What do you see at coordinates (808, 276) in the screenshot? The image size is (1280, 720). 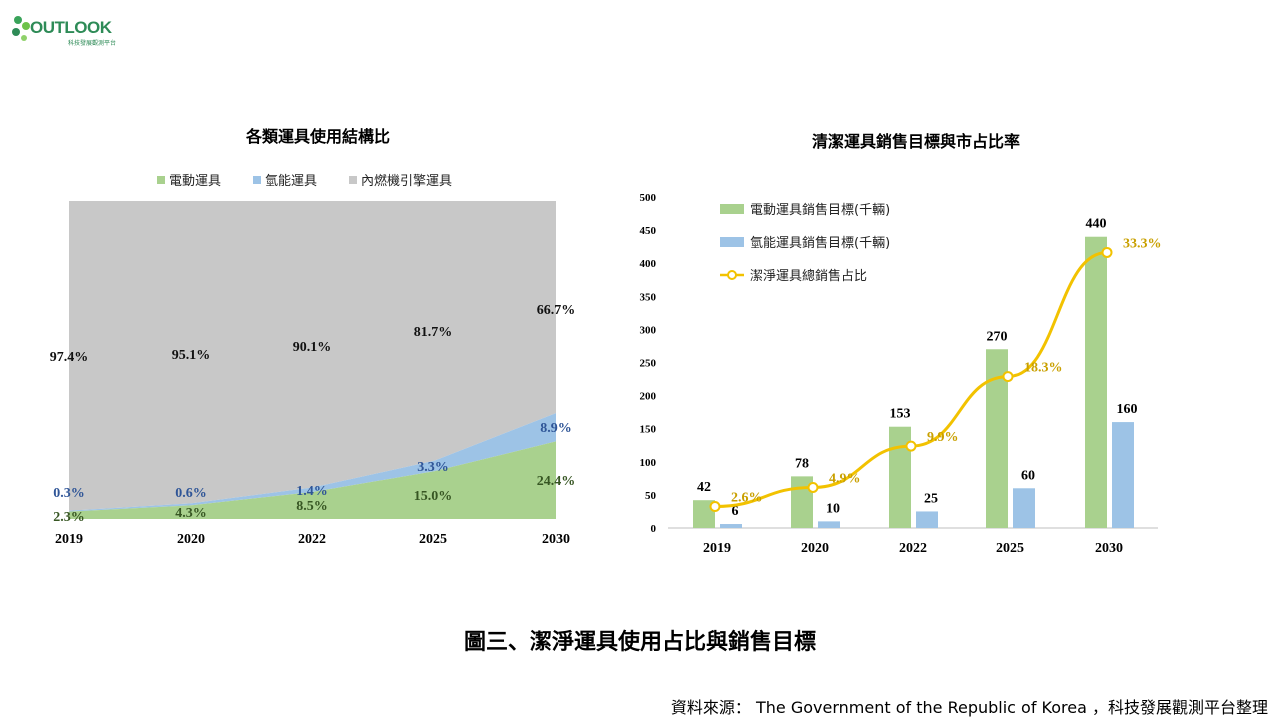 I see `legend-label: 潔淨運具總銷售占比` at bounding box center [808, 276].